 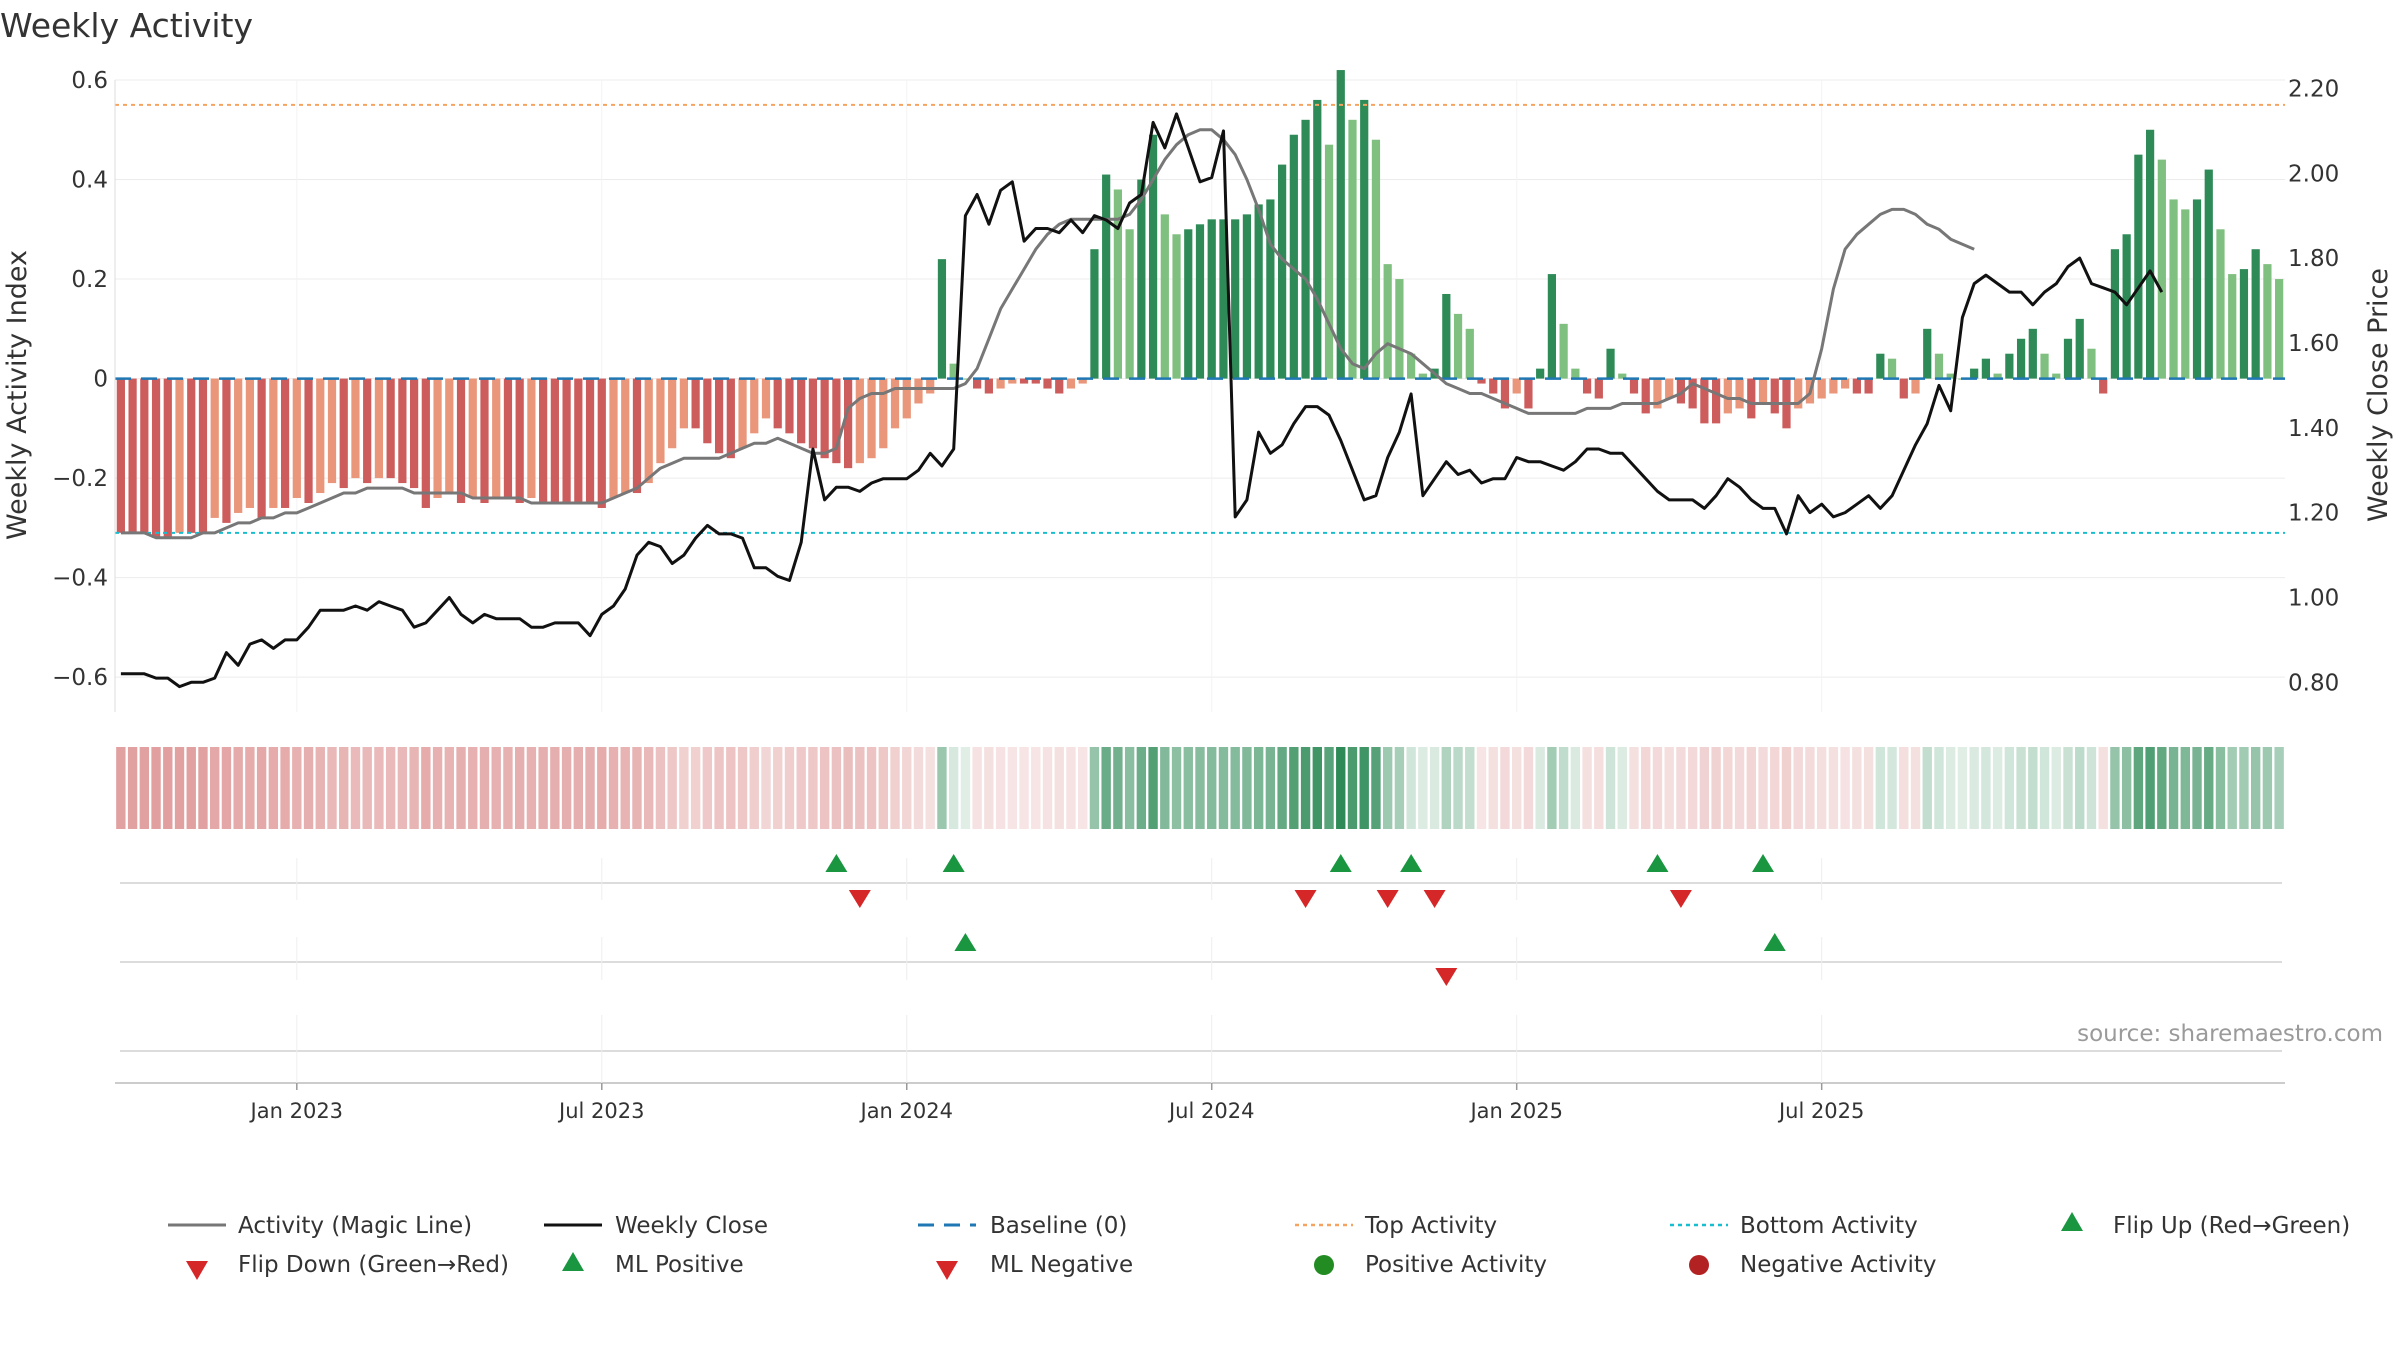 I want to click on chart-title: Weekly Activity, so click(x=126, y=25).